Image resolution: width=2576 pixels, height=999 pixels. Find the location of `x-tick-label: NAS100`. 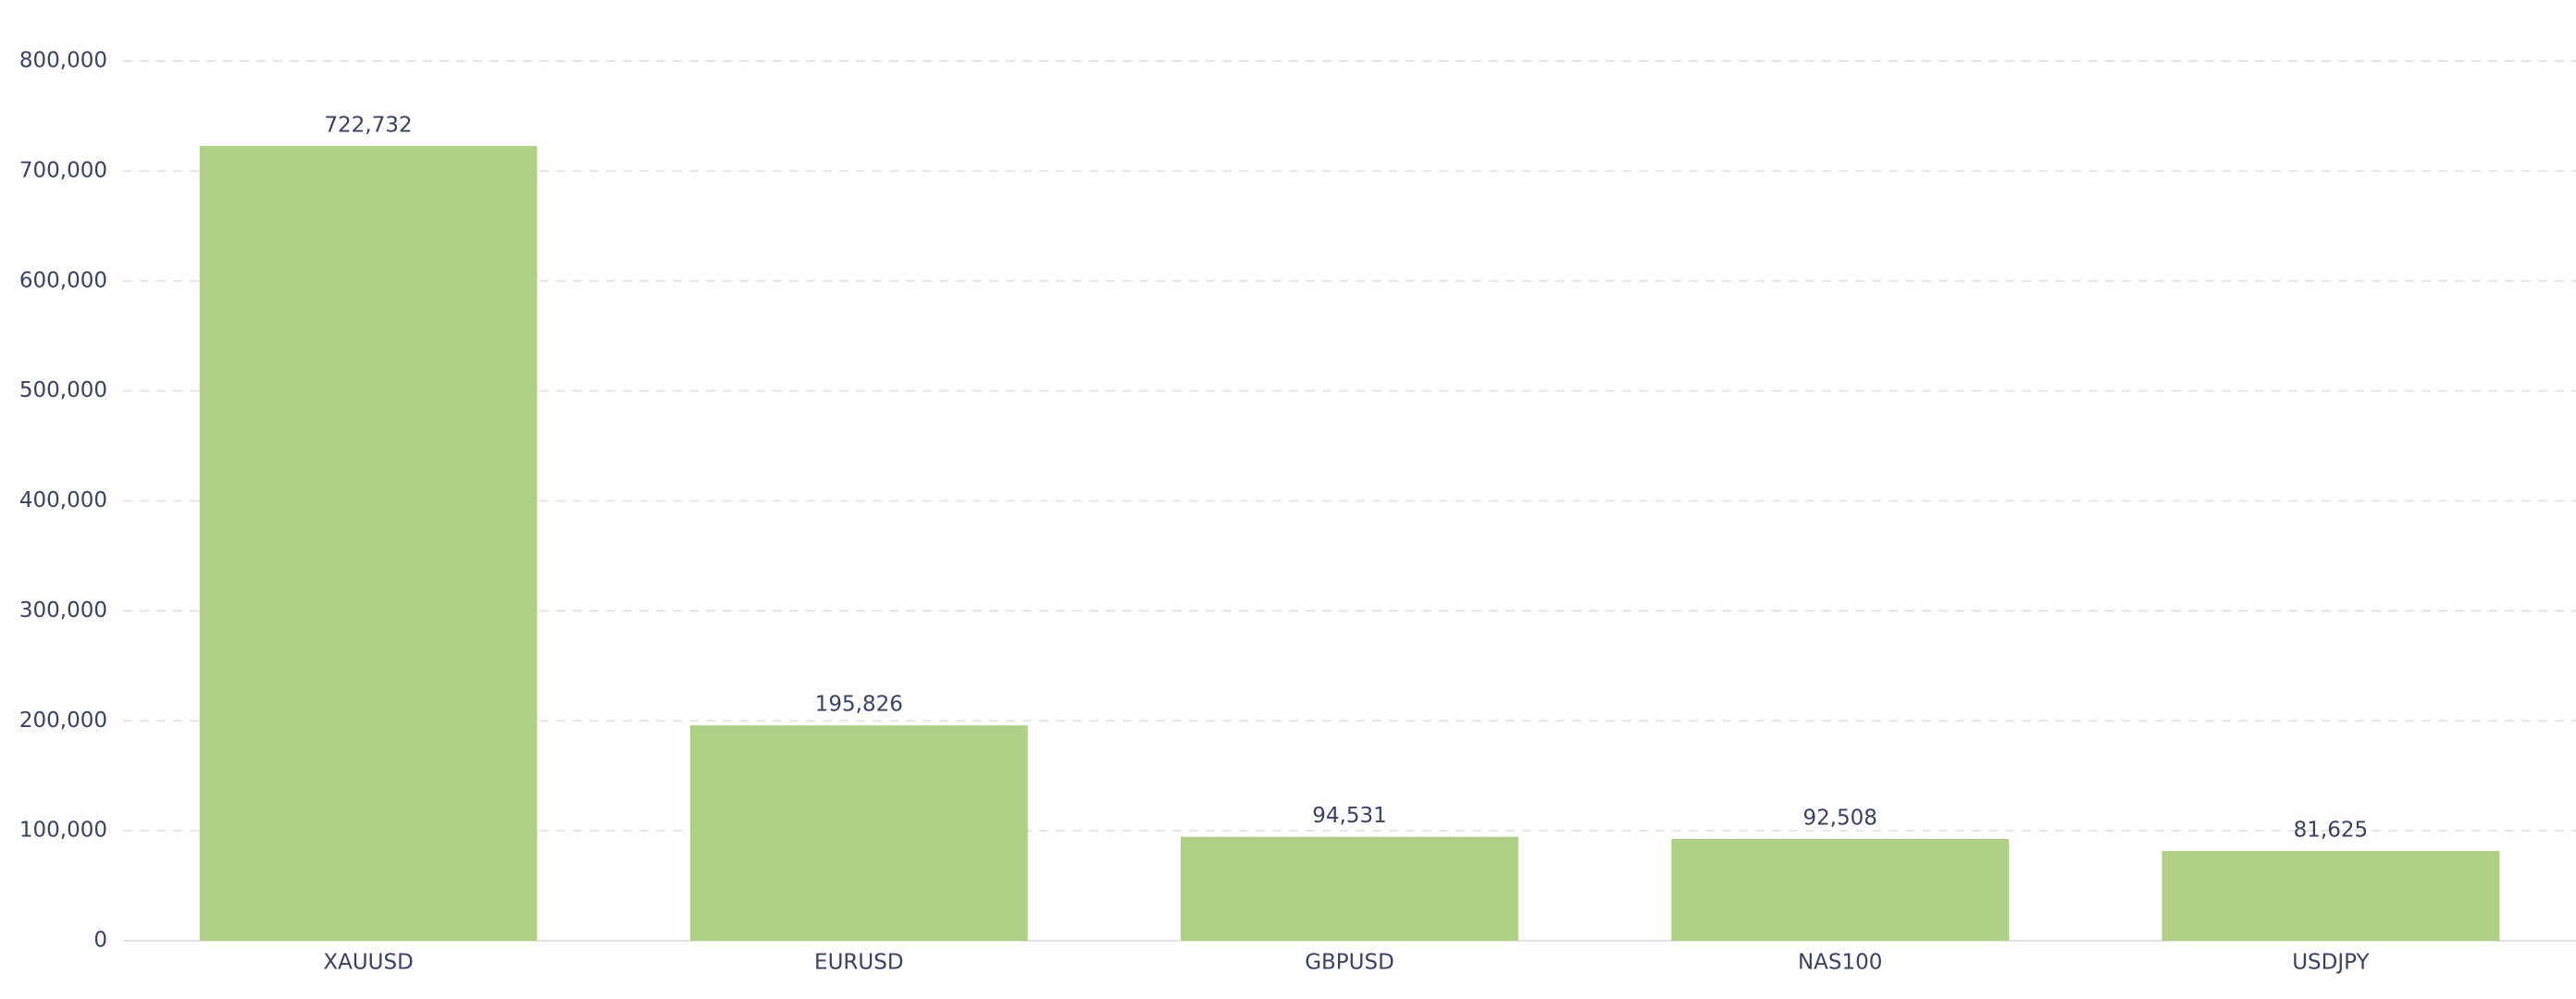

x-tick-label: NAS100 is located at coordinates (1840, 963).